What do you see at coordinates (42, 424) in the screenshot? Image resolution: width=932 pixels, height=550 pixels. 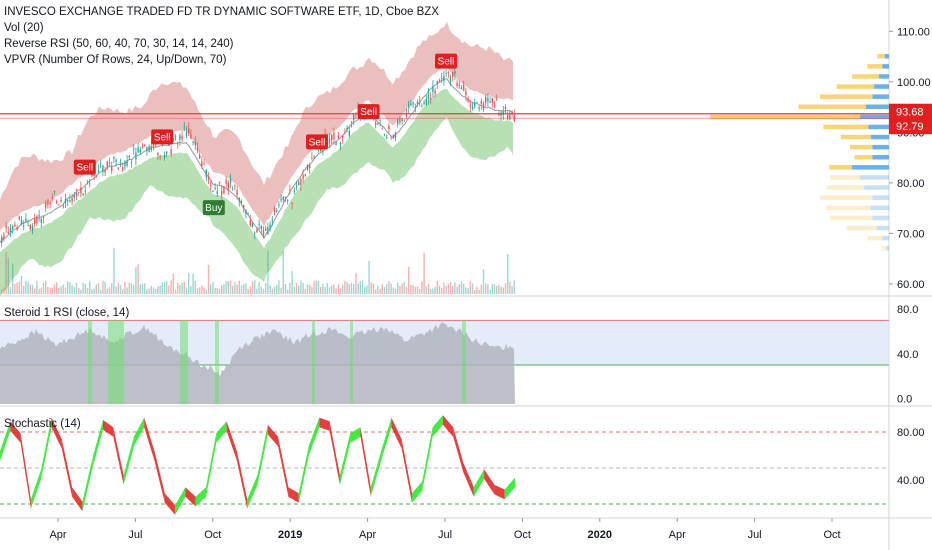 I see `stochastic-pane-label: Stochastic (14)` at bounding box center [42, 424].